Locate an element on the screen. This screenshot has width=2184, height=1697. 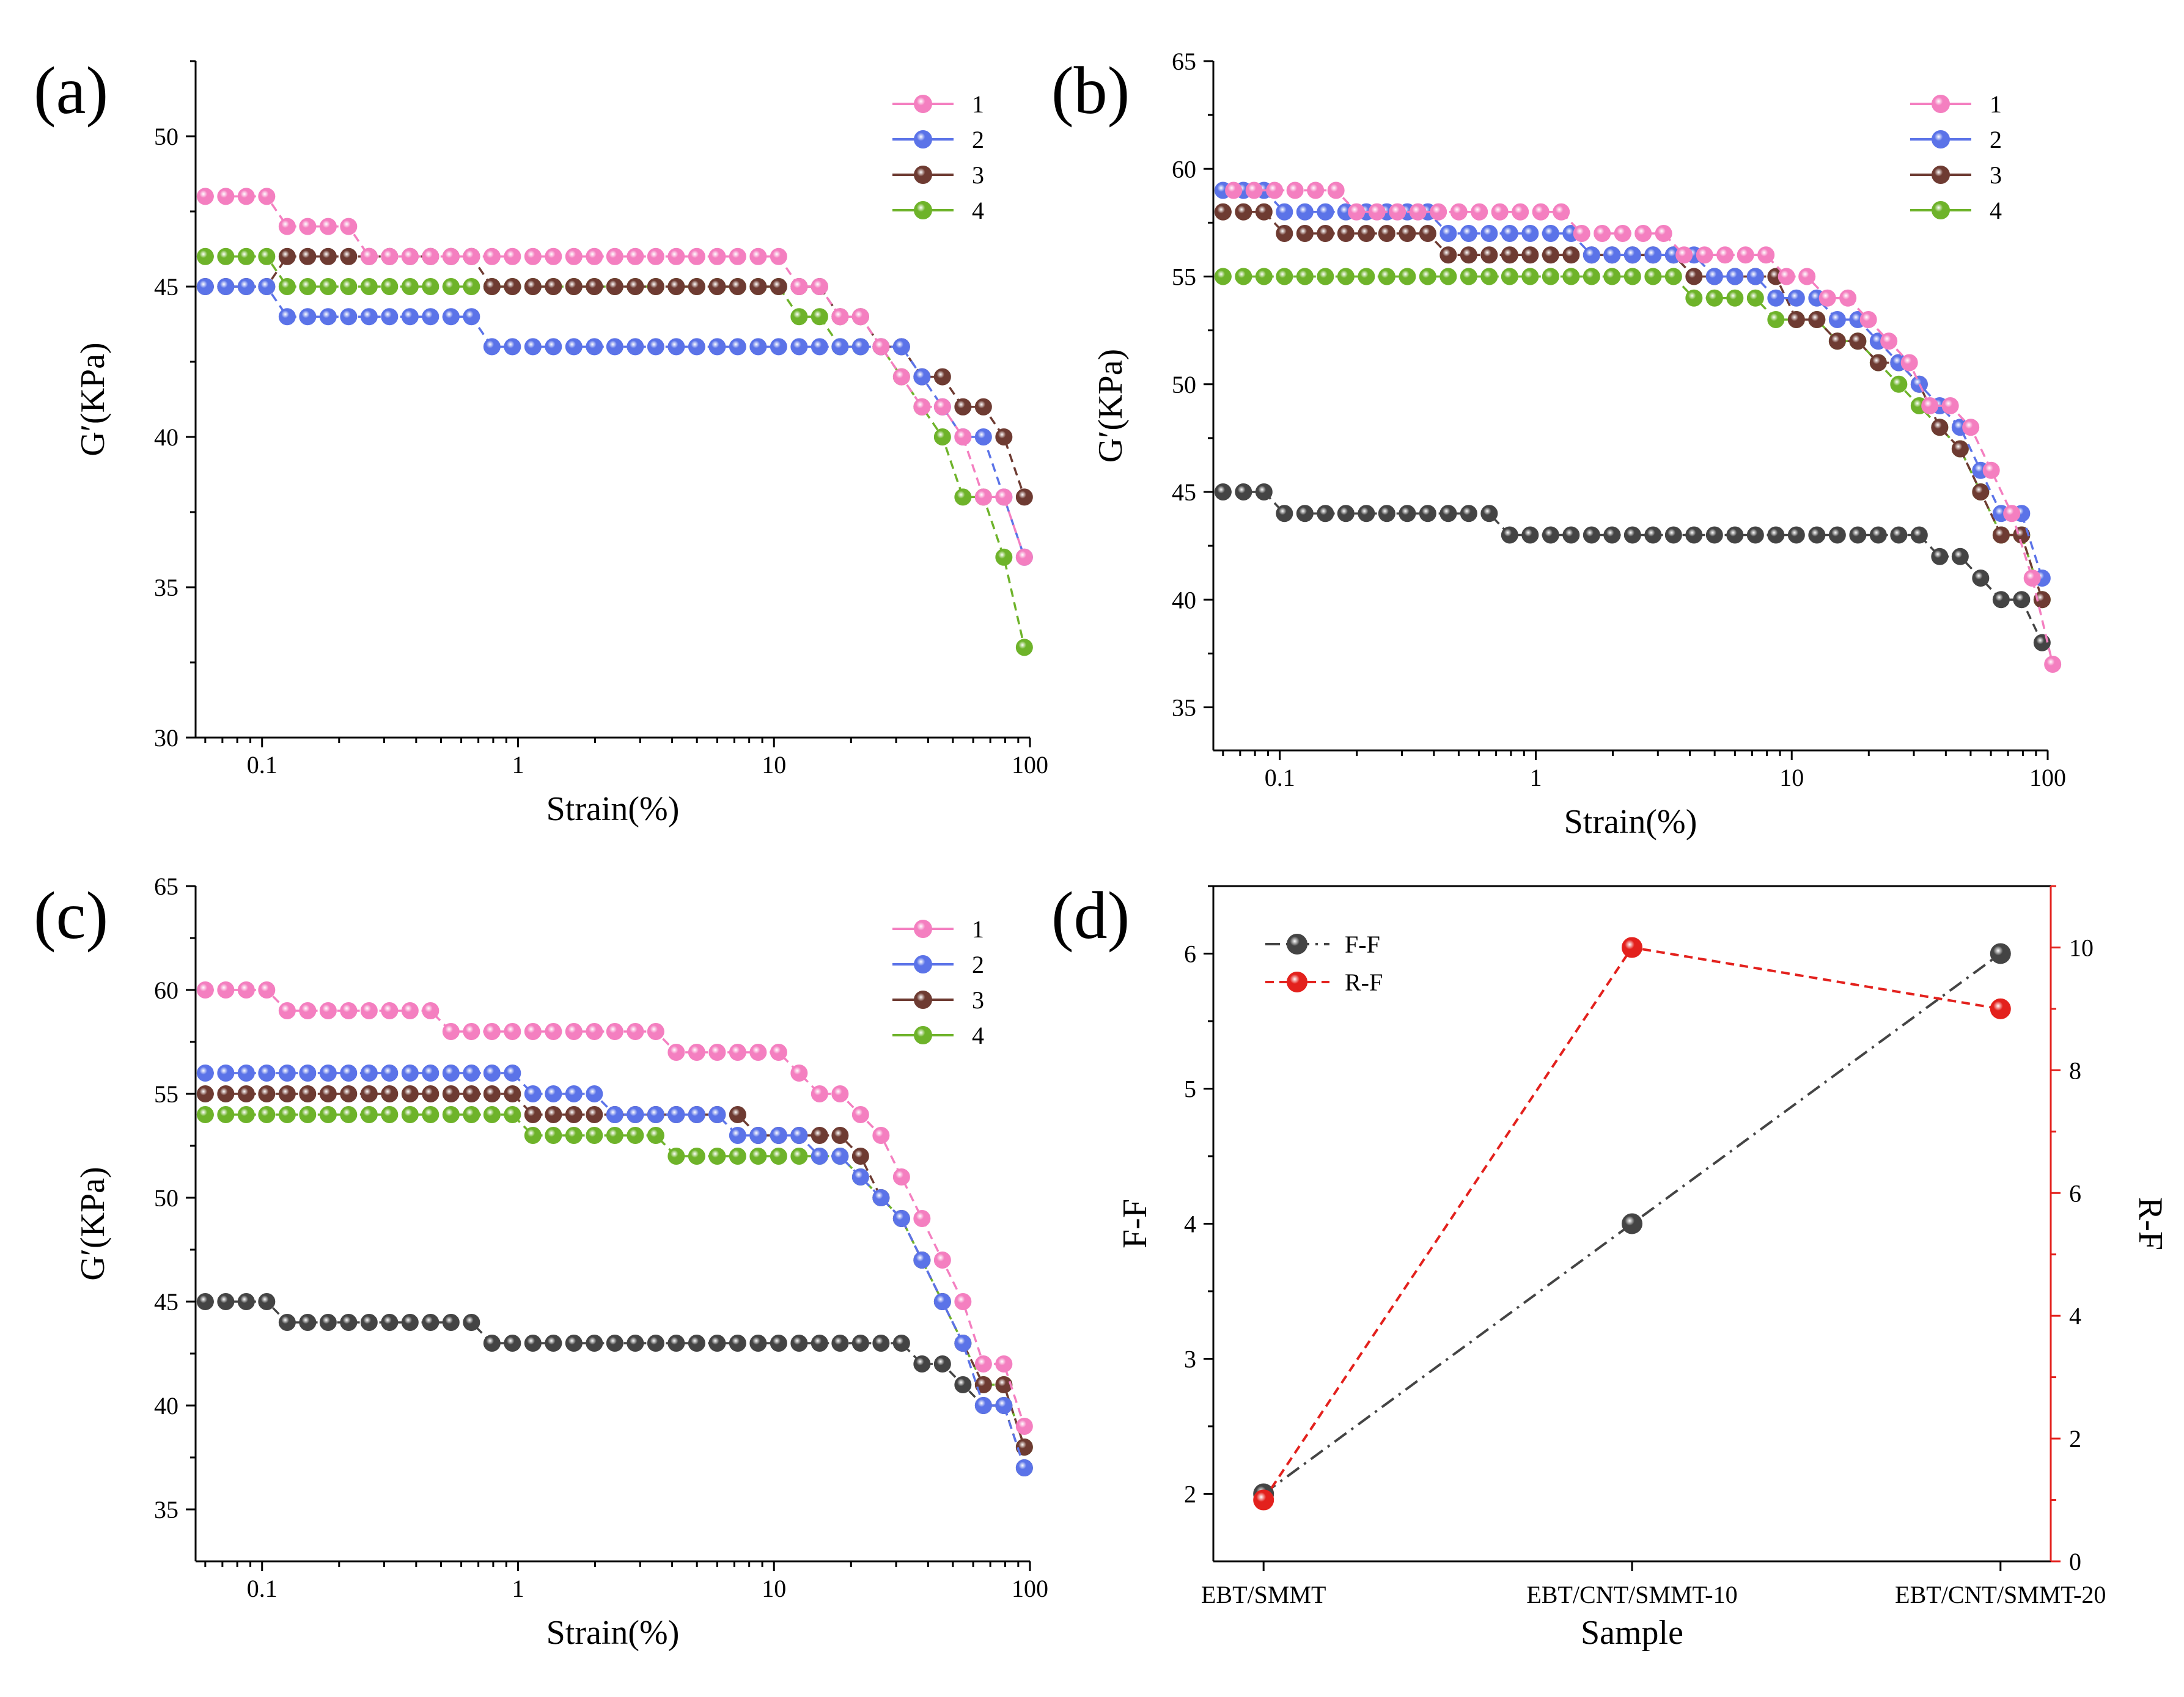
y-tick-label: 60 is located at coordinates (166, 991).